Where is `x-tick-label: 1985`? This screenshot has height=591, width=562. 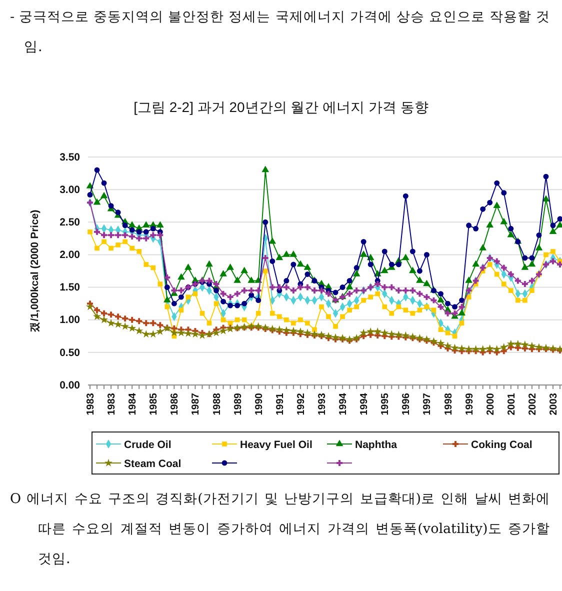
x-tick-label: 1985 is located at coordinates (154, 404).